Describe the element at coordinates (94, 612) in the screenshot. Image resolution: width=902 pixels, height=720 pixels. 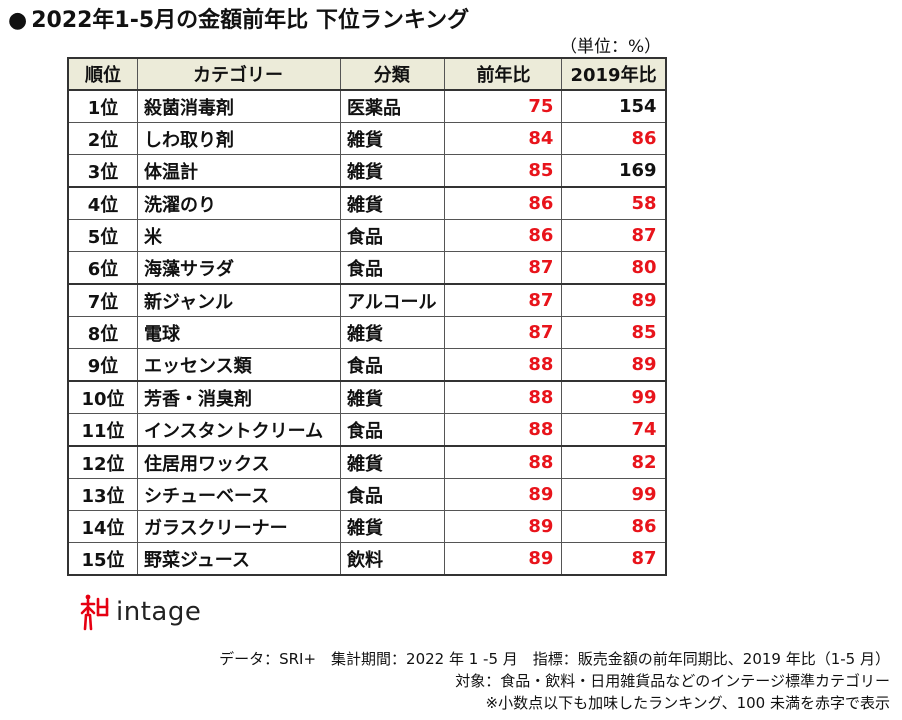
I see `intage-figure-icon` at that location.